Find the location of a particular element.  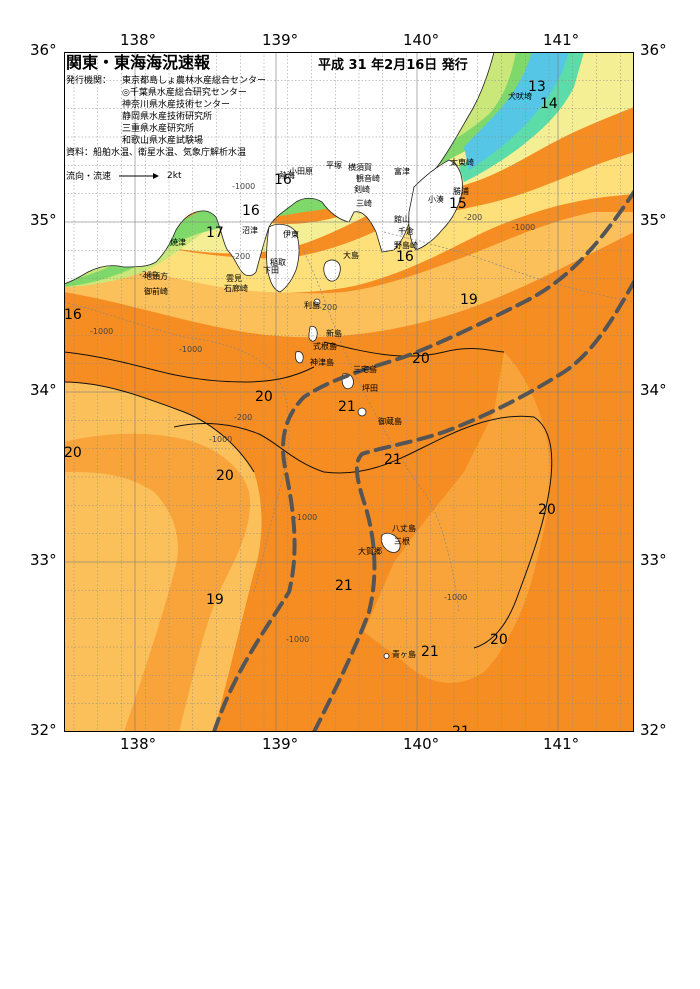

land-niijima is located at coordinates (313, 333).